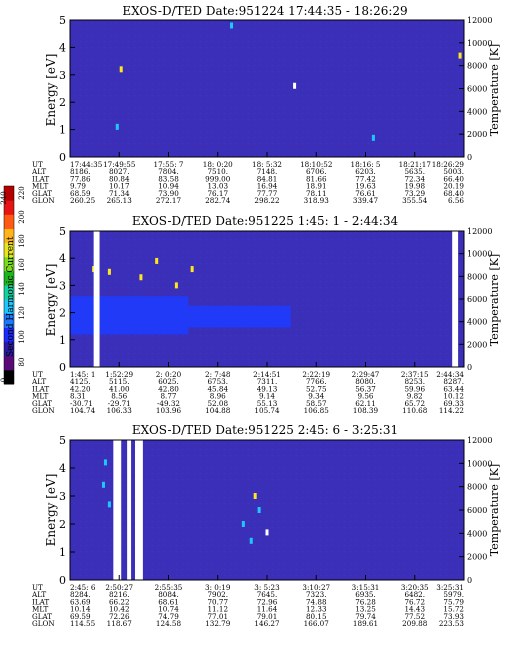 The height and width of the screenshot is (649, 505). I want to click on ephemeris-row-label: MLT, so click(40, 609).